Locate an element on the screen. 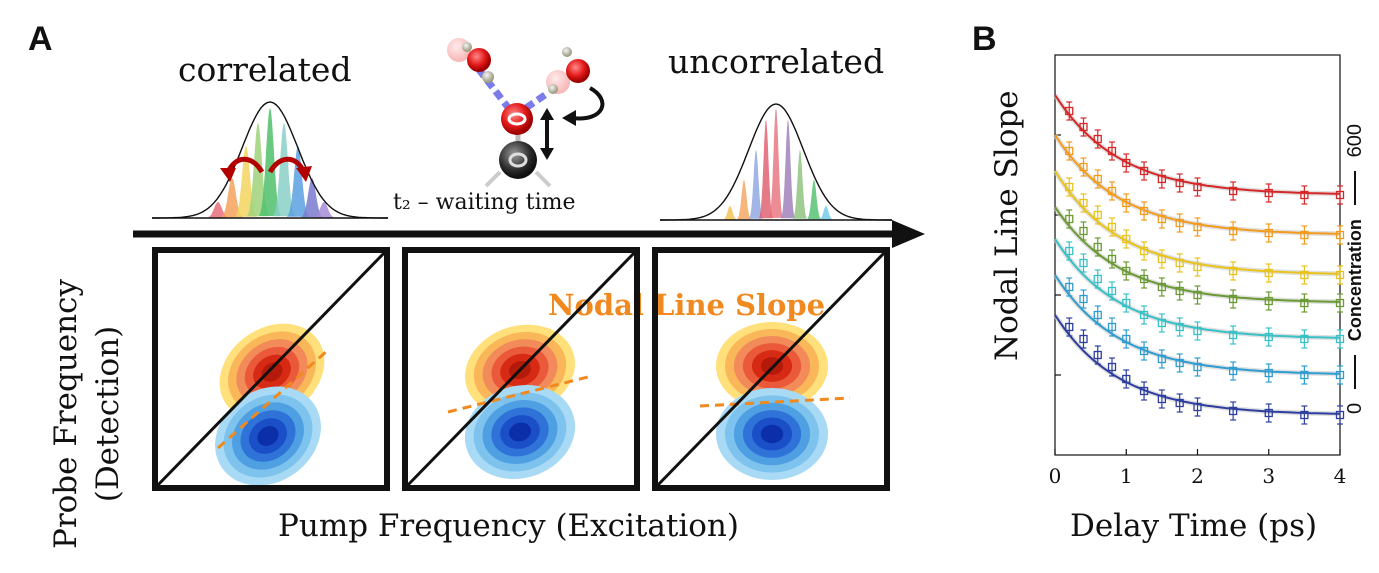 Image resolution: width=1379 pixels, height=573 pixels. diagonal-line is located at coordinates (771, 369).